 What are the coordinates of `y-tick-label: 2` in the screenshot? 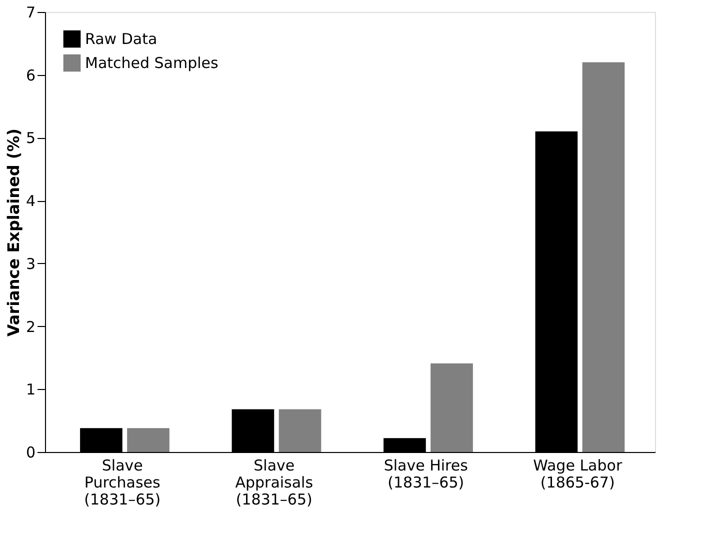 It's located at (31, 327).